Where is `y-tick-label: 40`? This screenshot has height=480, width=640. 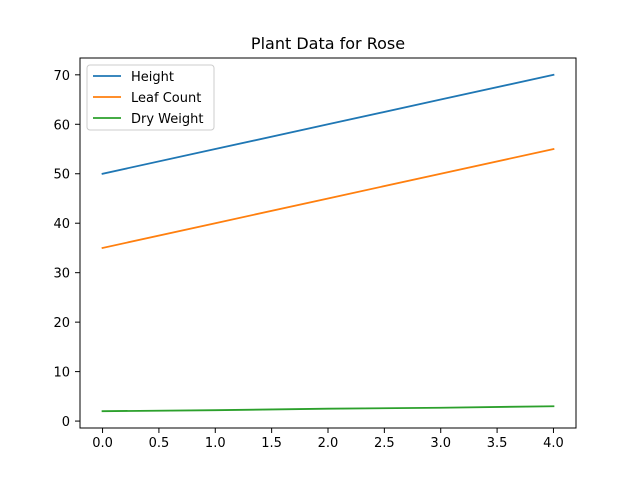
y-tick-label: 40 is located at coordinates (61, 224).